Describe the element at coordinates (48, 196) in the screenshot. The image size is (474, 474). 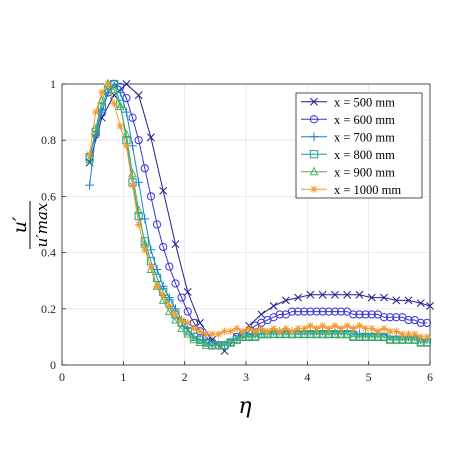
I see `y-tick-label: 0.6` at that location.